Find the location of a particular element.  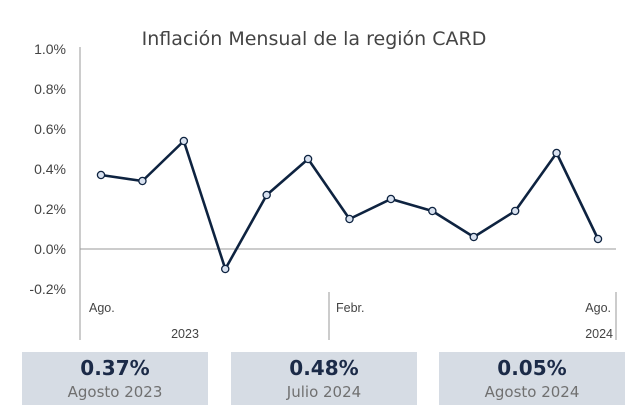

y-tick-label: 0.2% is located at coordinates (50, 209).